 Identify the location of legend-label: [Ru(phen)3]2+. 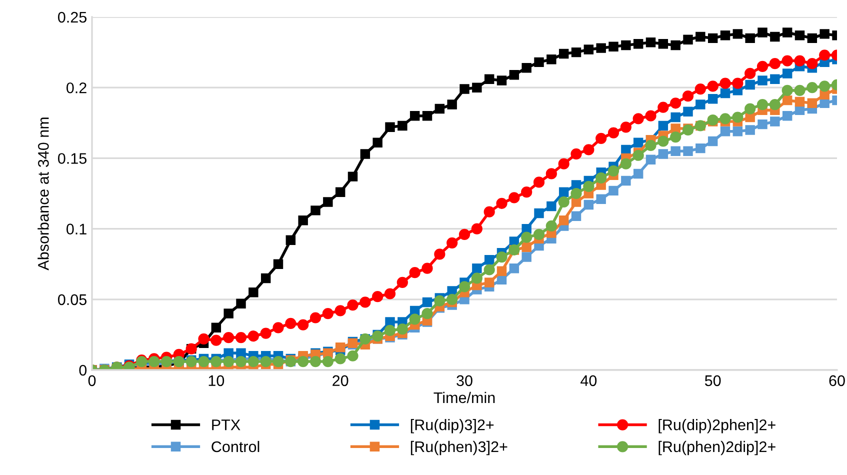
(459, 448).